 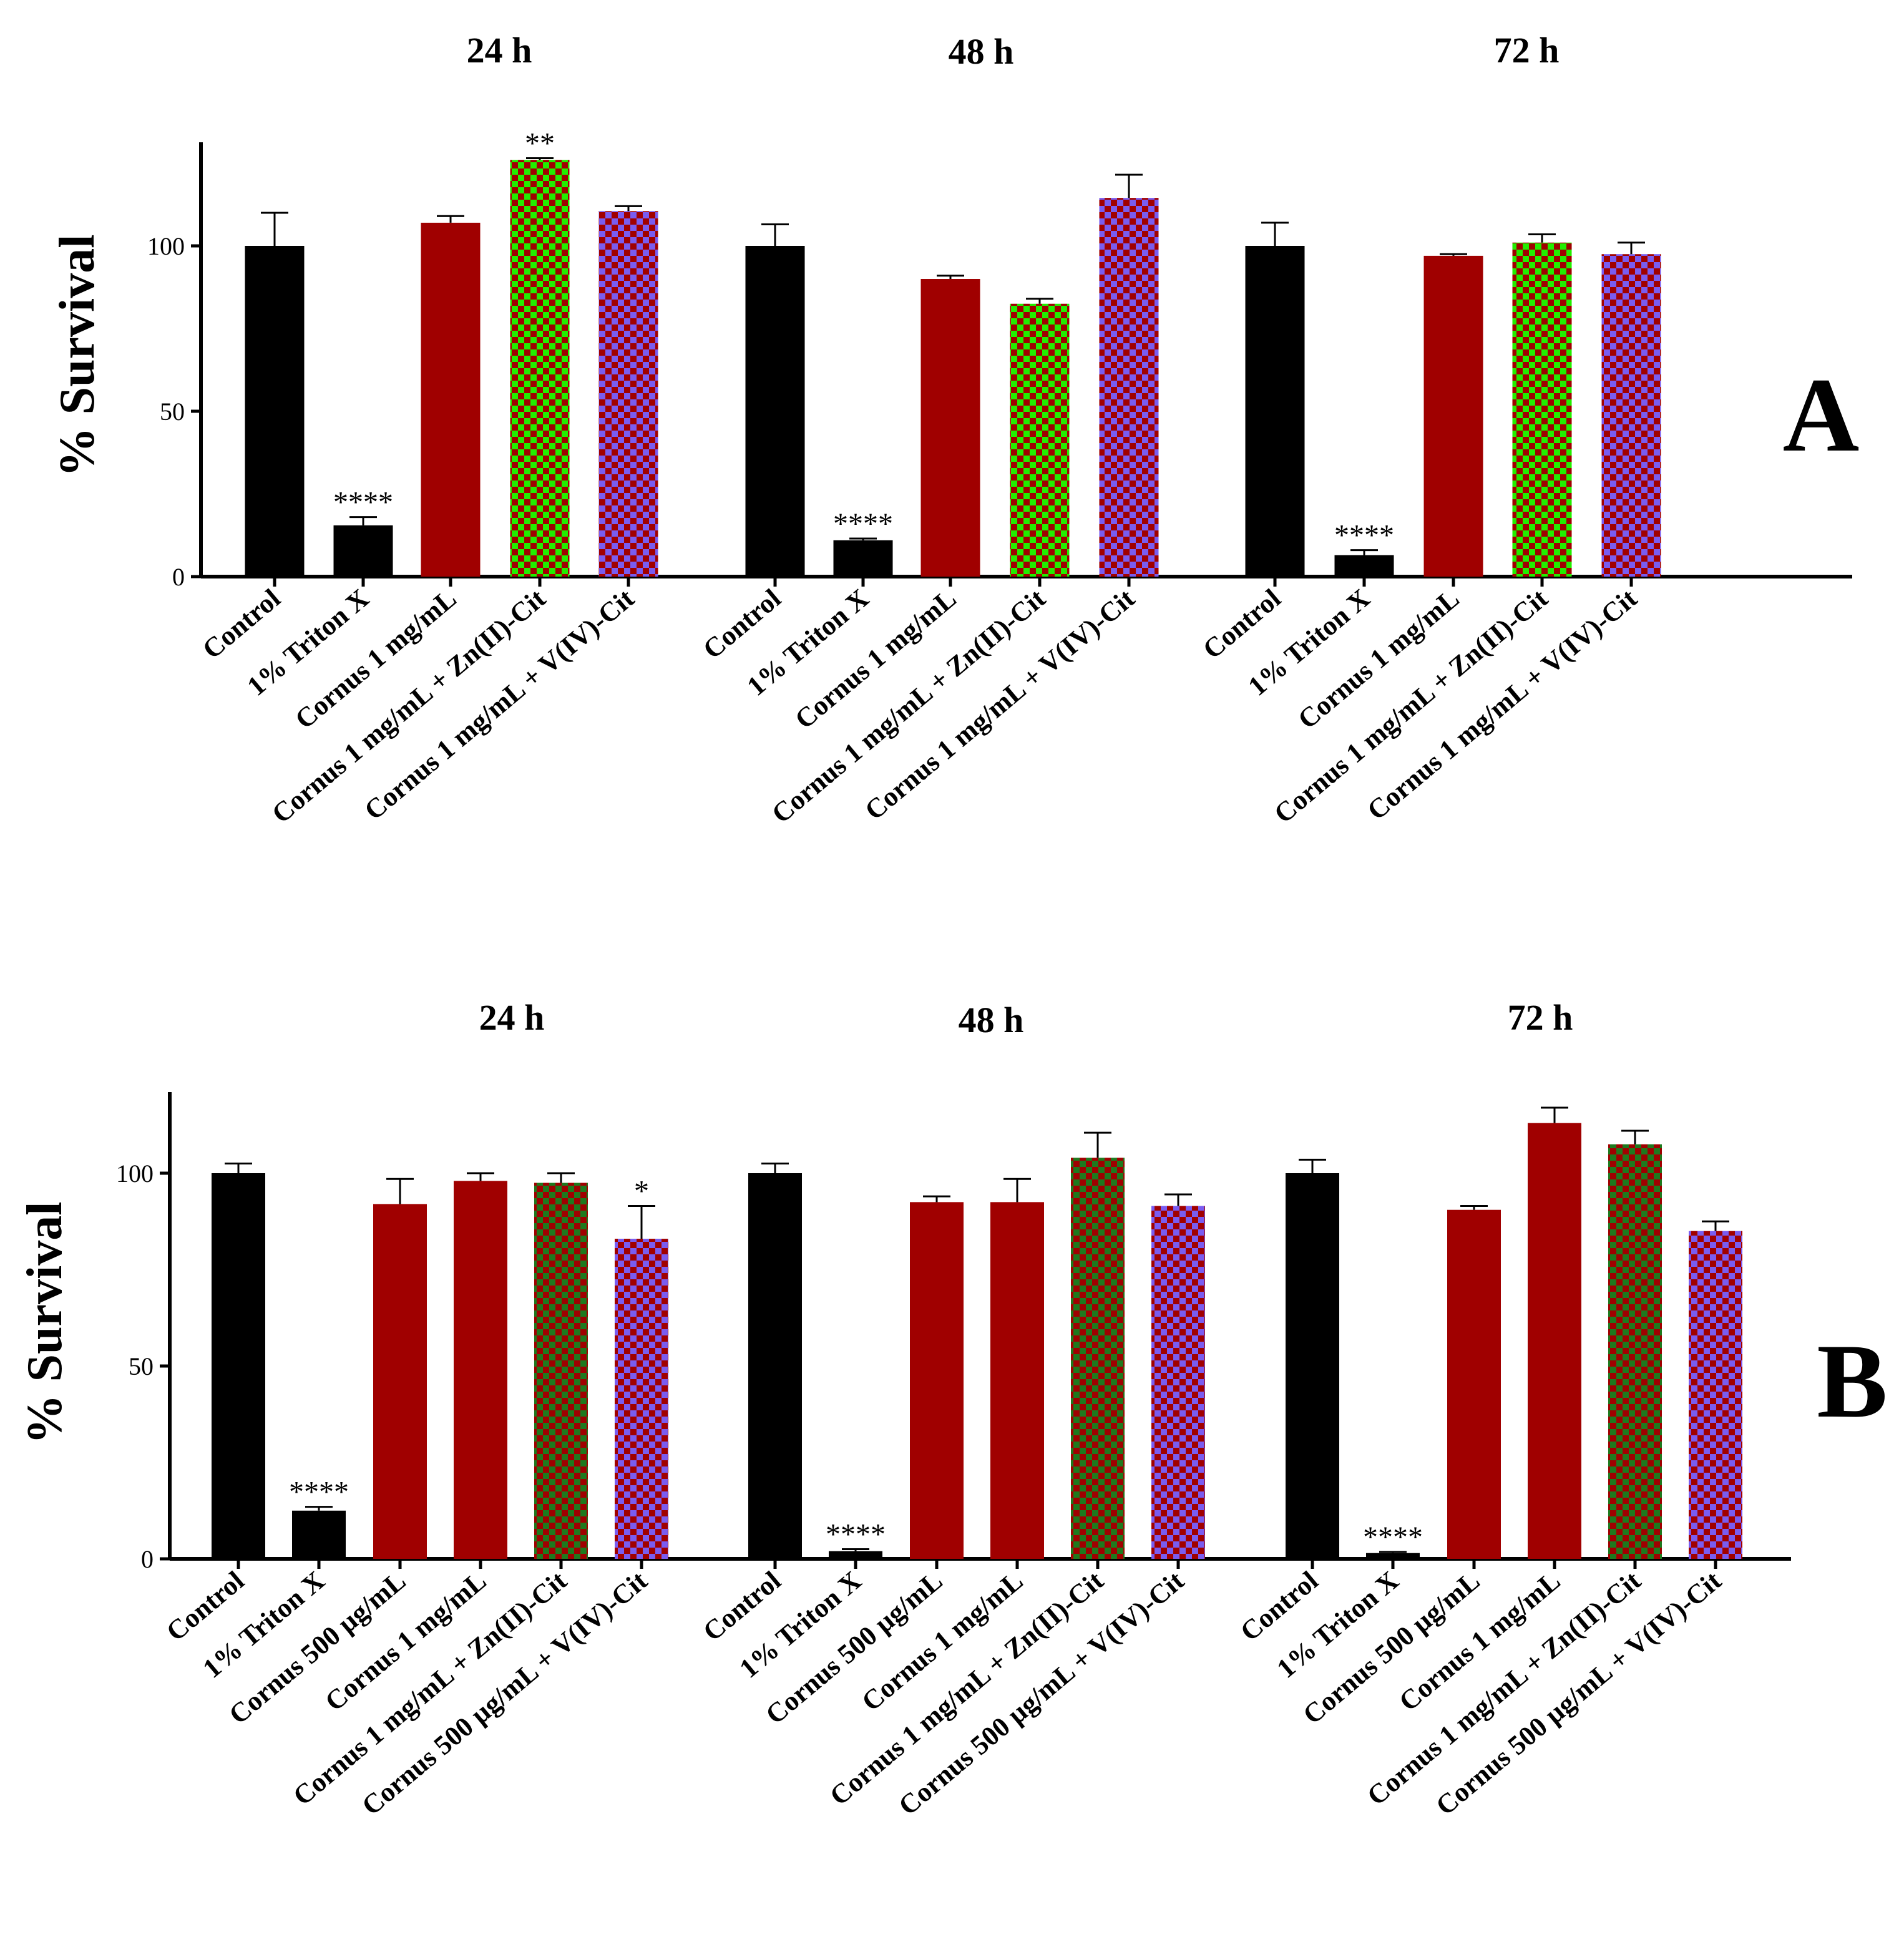 I want to click on panel-b-title-72h: 72 h, so click(x=1540, y=1017).